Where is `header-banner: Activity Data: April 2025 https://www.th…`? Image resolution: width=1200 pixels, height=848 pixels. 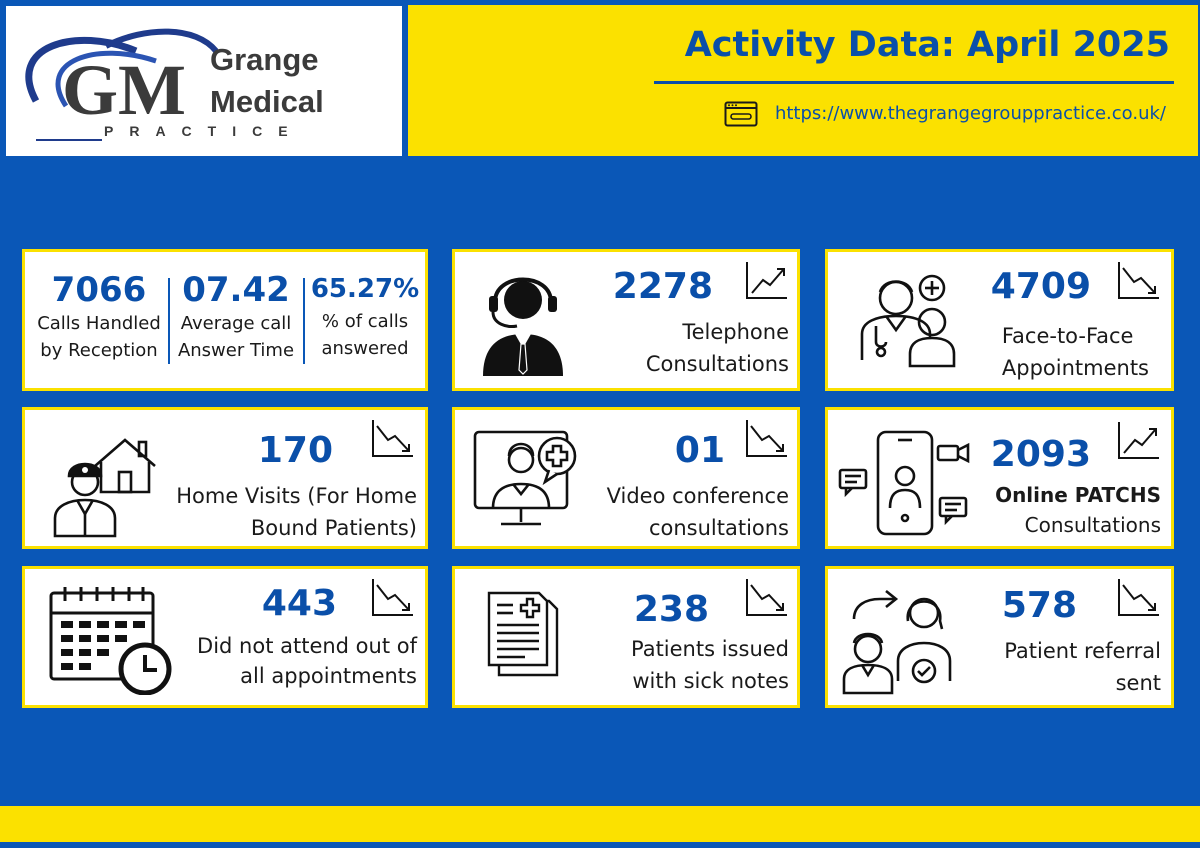
header-banner: Activity Data: April 2025 https://www.th… is located at coordinates (803, 80).